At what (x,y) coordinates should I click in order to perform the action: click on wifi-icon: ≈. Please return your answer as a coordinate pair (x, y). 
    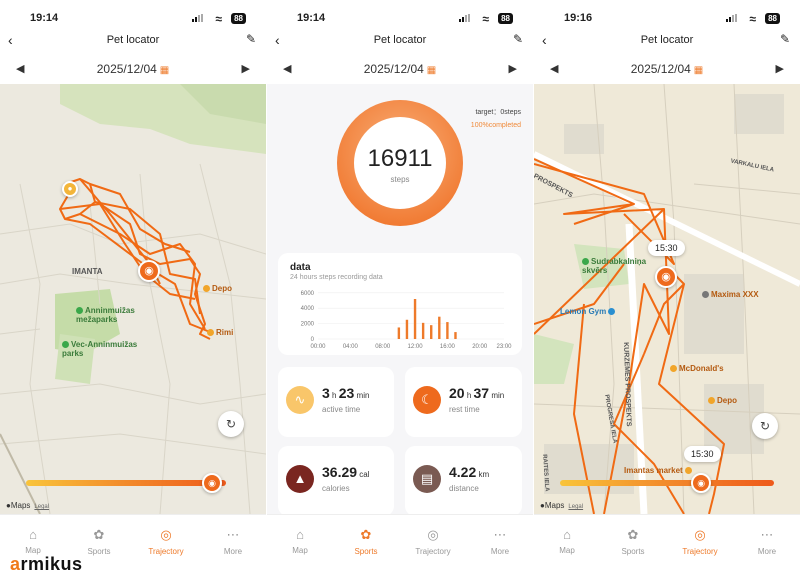
    Looking at the image, I should click on (218, 19).